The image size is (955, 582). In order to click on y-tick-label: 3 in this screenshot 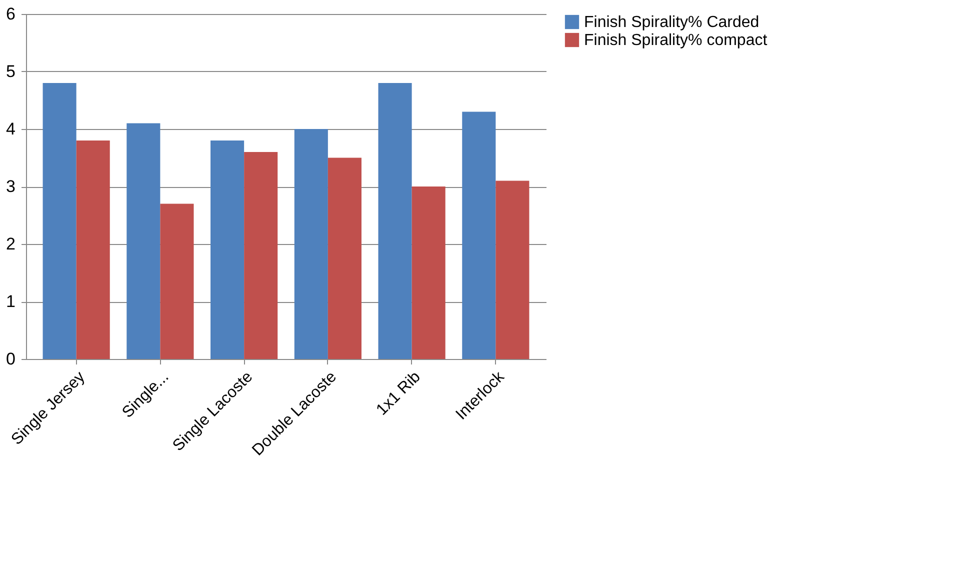, I will do `click(11, 186)`.